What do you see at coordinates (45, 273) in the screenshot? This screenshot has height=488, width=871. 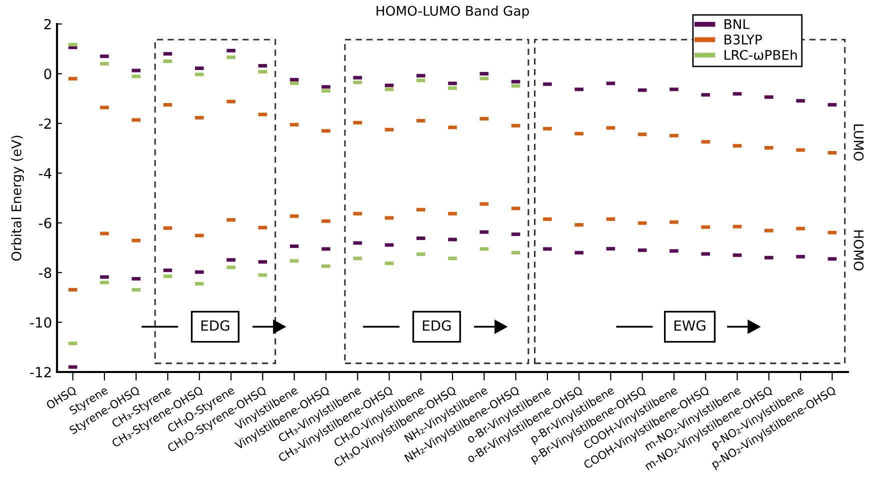 I see `y-tick-label: -8` at bounding box center [45, 273].